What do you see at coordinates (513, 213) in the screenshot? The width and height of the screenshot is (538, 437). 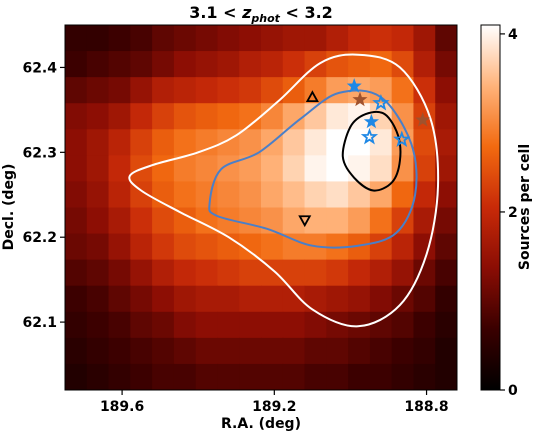 I see `colorbar-tick-label: 2` at bounding box center [513, 213].